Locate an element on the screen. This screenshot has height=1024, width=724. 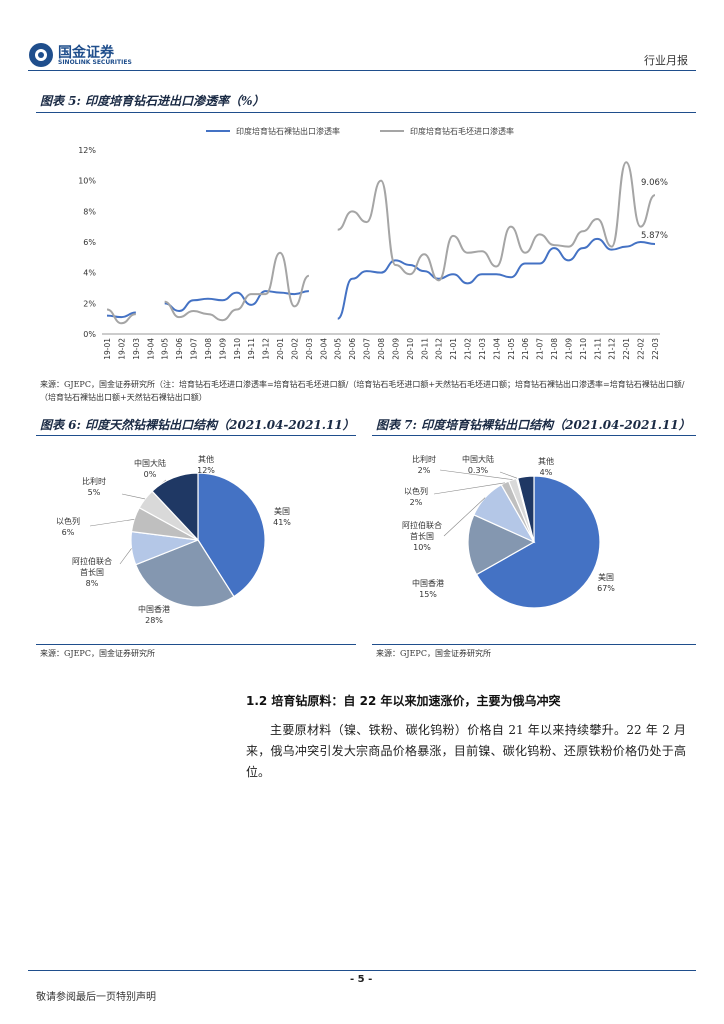
page-number: - 5 - is located at coordinates (361, 979).